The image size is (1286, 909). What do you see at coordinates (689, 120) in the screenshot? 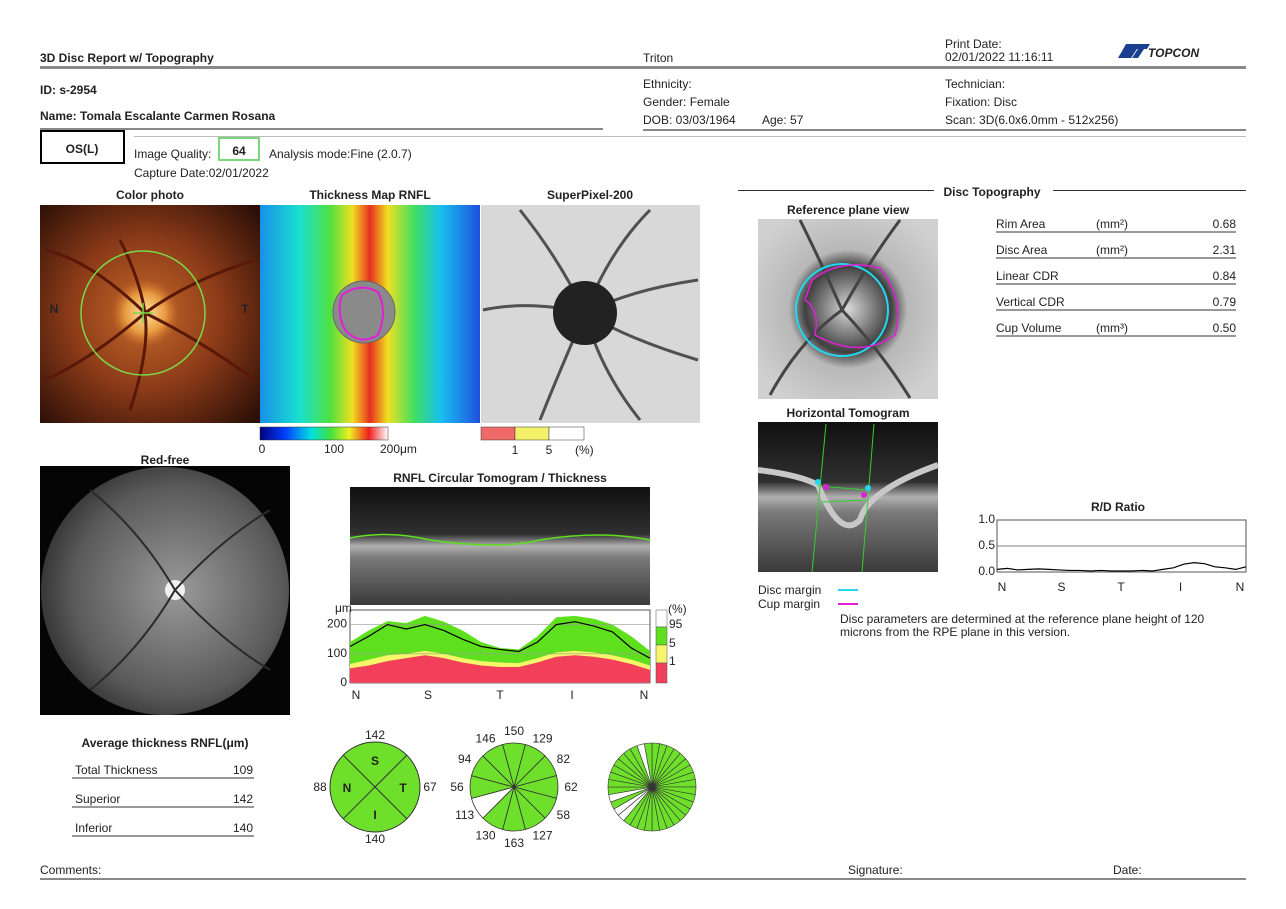
I see `label: DOB: 03/03/1964` at bounding box center [689, 120].